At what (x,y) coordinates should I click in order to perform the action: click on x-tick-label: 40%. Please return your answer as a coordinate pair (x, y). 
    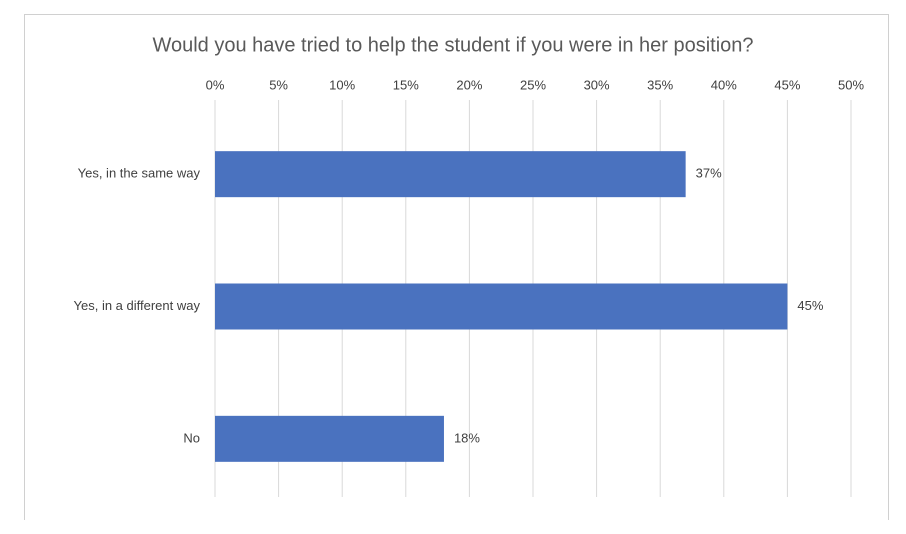
    Looking at the image, I should click on (724, 84).